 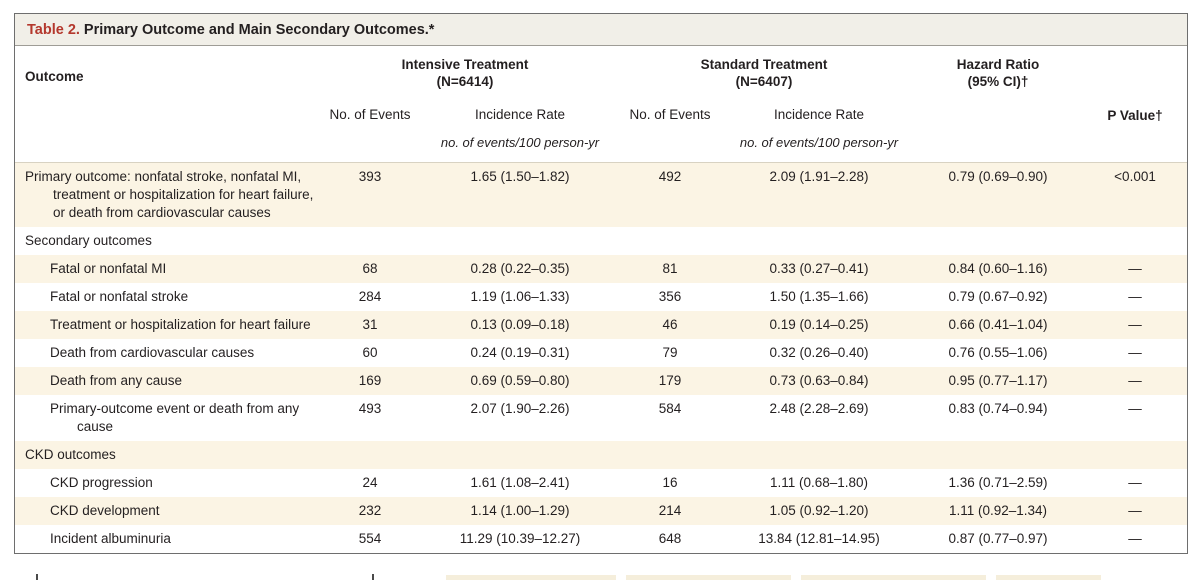 I want to click on value-cell: 0.83 (0.74–0.94), so click(x=998, y=408).